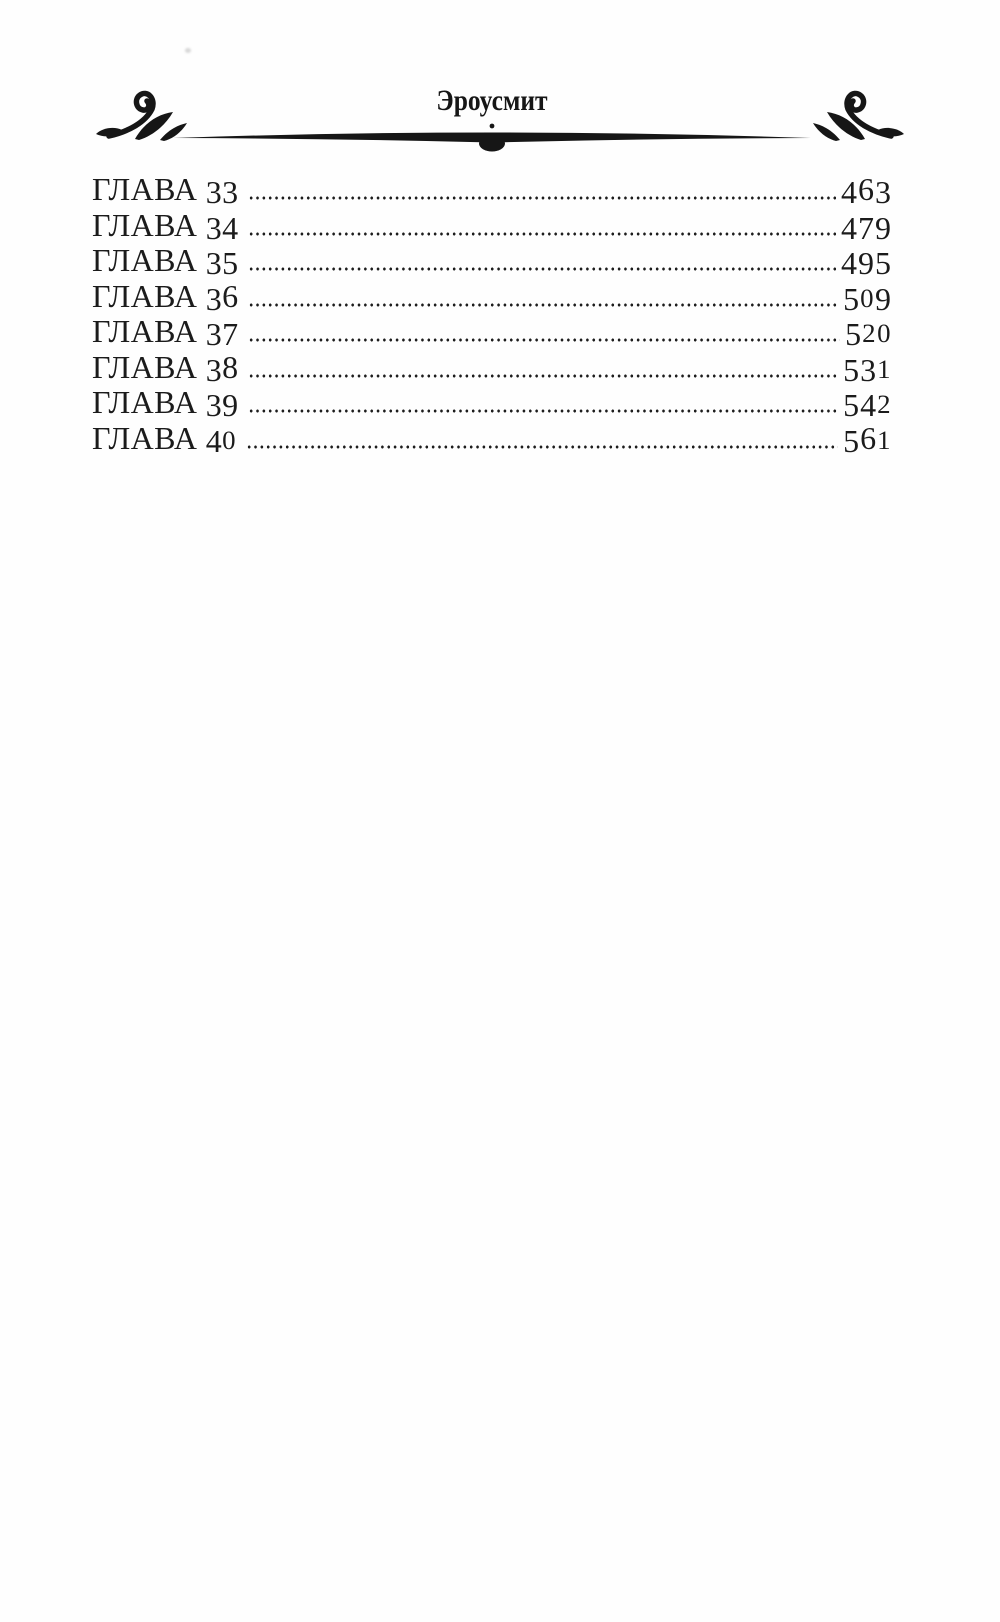 Image resolution: width=1000 pixels, height=1622 pixels. I want to click on page-title: Эроусмит, so click(492, 100).